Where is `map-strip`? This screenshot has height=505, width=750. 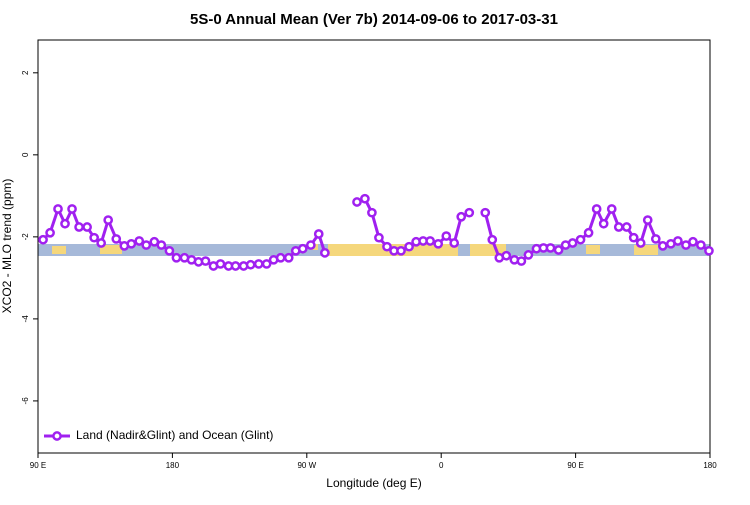 map-strip is located at coordinates (374, 250).